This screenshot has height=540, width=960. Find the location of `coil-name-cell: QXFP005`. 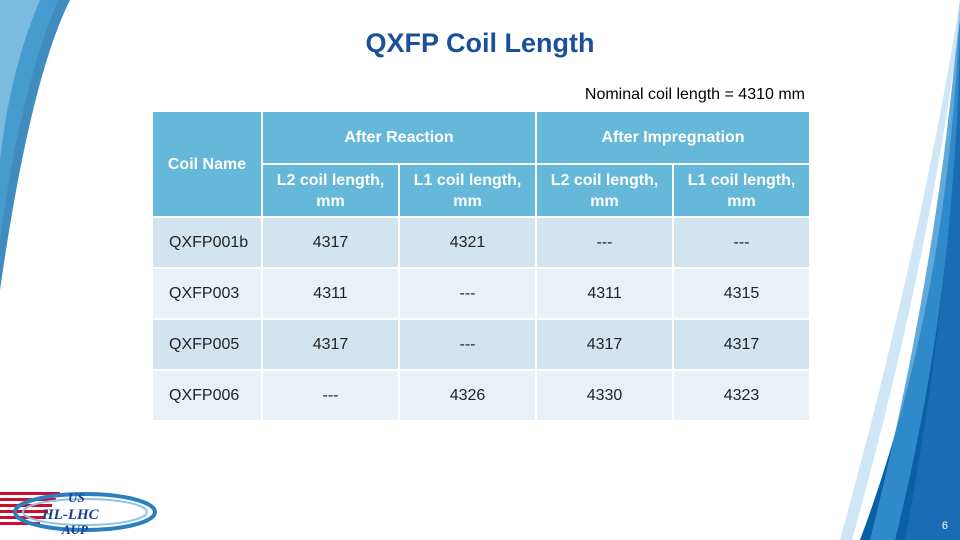

coil-name-cell: QXFP005 is located at coordinates (207, 344).